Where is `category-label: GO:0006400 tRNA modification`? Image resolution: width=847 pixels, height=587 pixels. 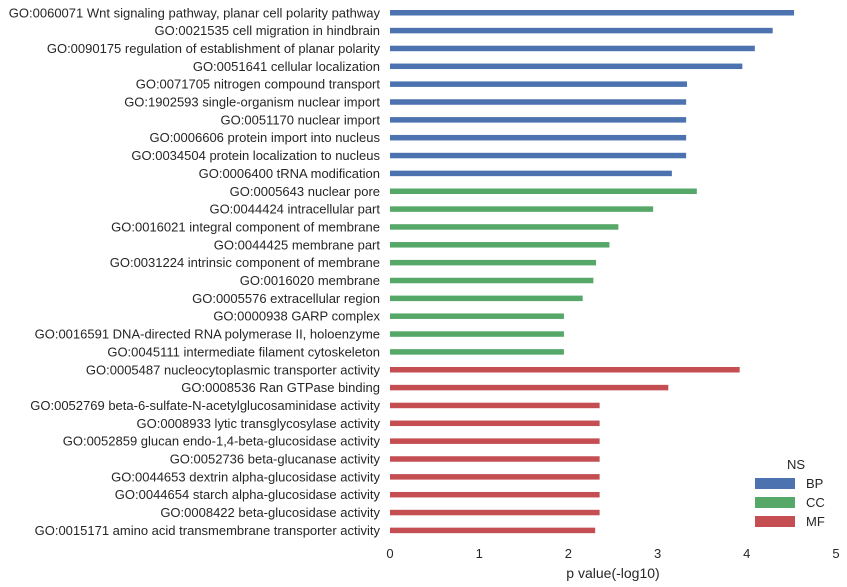
category-label: GO:0006400 tRNA modification is located at coordinates (289, 173).